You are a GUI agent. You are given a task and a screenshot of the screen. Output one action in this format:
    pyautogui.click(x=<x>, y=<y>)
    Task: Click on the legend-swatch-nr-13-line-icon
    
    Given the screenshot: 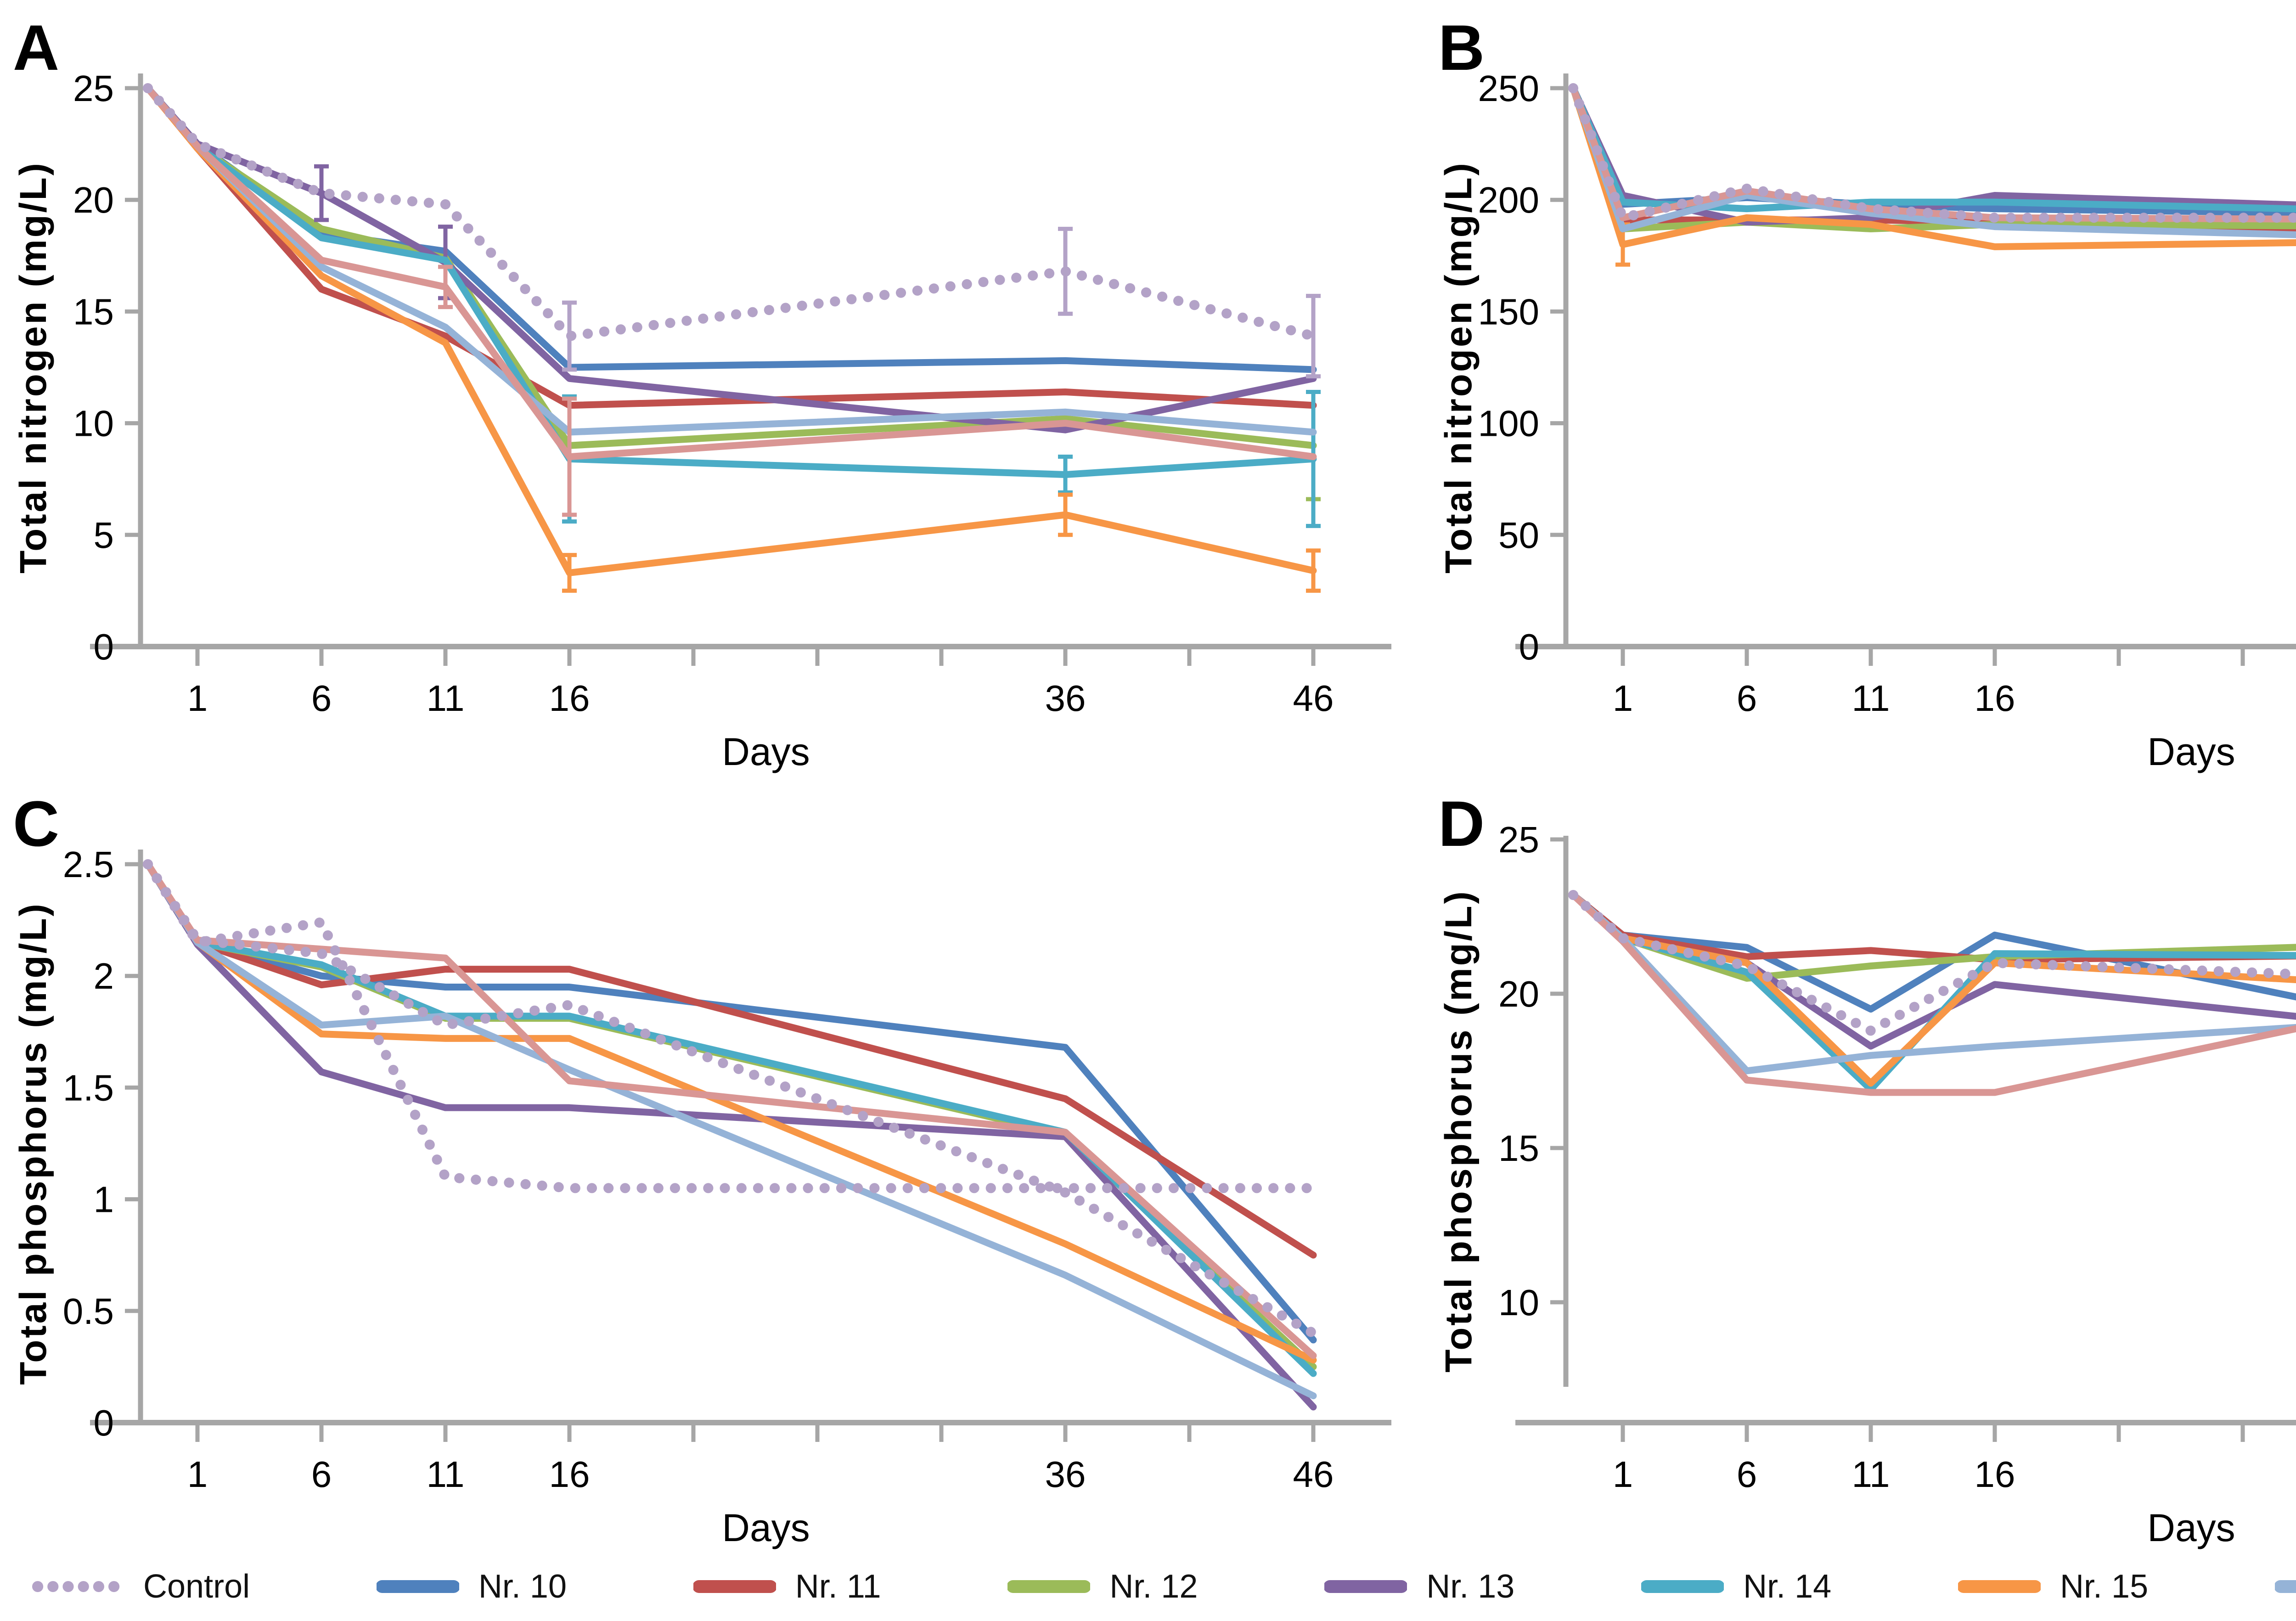 What is the action you would take?
    pyautogui.click(x=1365, y=1586)
    